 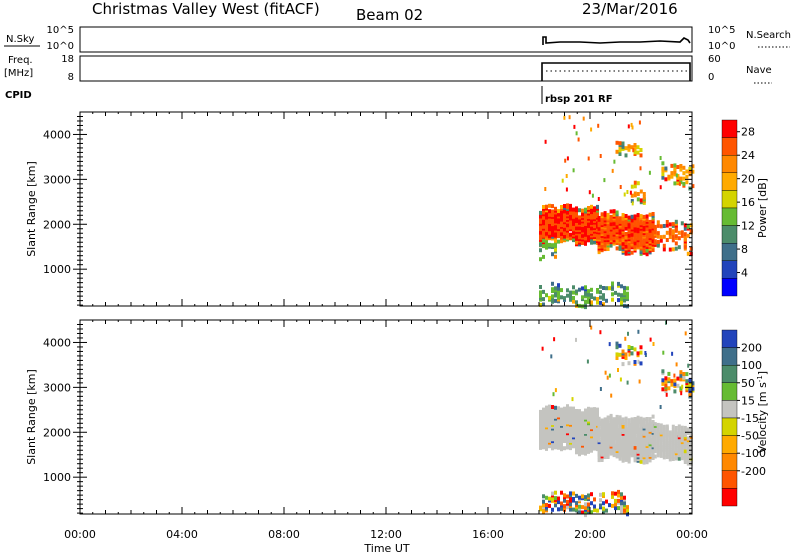 I want to click on y-tick-label: 1000, so click(x=57, y=477).